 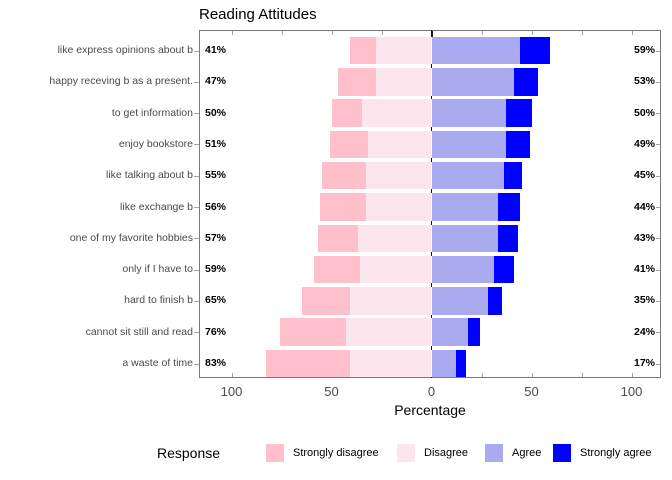 I want to click on left-total-percent-label: 51%, so click(x=216, y=143).